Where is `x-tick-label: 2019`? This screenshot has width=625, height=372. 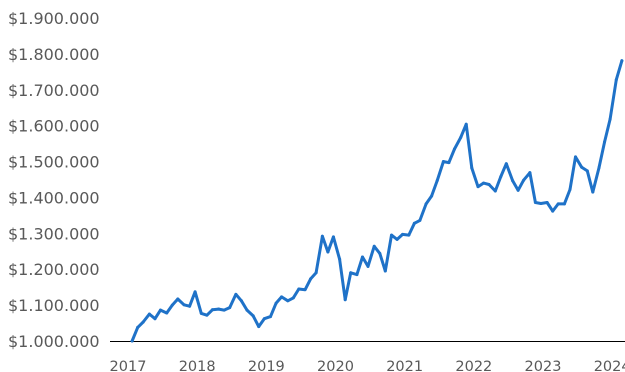
x-tick-label: 2019 is located at coordinates (266, 365).